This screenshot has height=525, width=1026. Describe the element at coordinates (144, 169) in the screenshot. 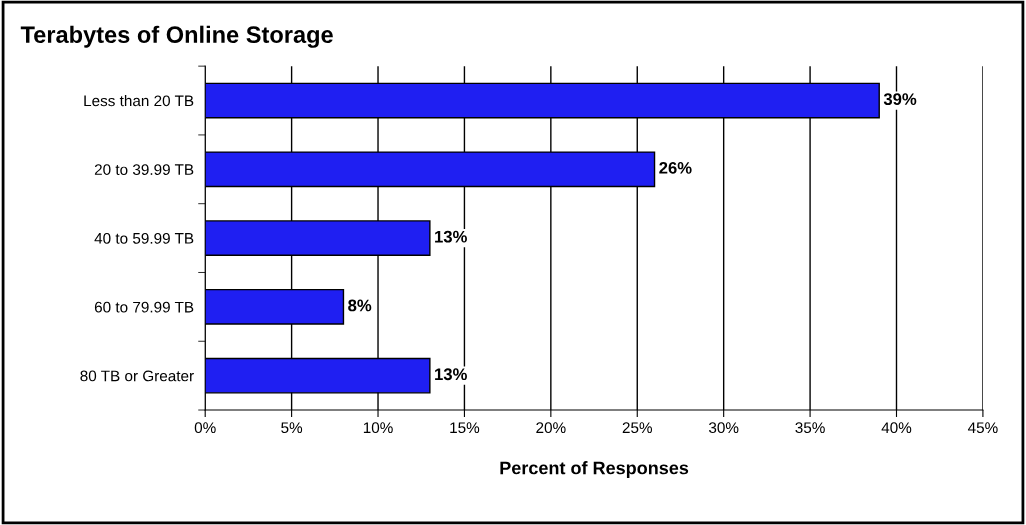

I see `y-tick-label: 20 to 39.99 TB` at that location.